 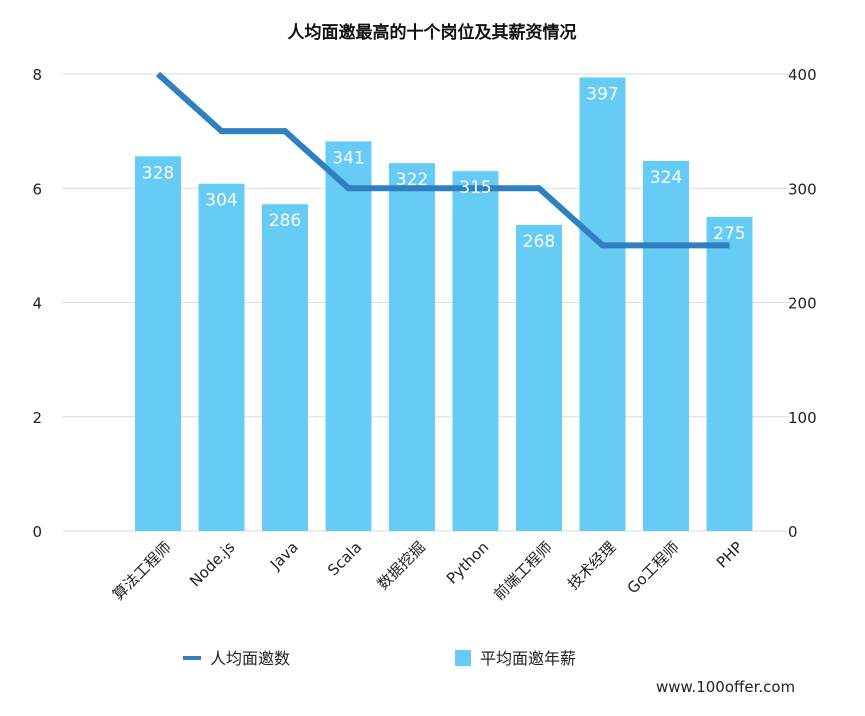 I want to click on y-axis-left: 0 2 4 6 8, so click(x=37, y=303).